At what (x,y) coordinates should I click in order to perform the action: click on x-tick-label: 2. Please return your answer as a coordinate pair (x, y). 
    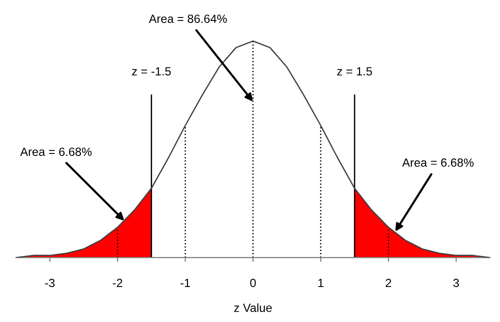
    Looking at the image, I should click on (389, 282).